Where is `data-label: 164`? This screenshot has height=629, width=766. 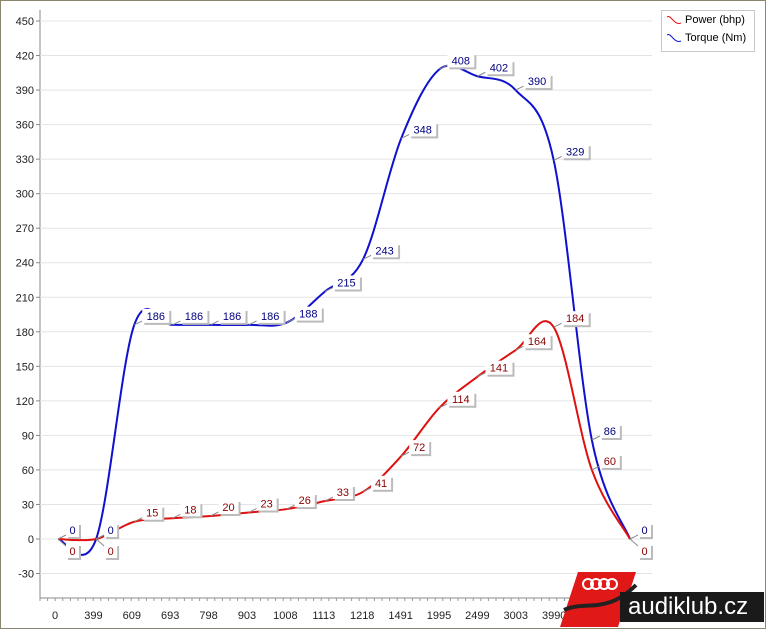 data-label: 164 is located at coordinates (537, 342).